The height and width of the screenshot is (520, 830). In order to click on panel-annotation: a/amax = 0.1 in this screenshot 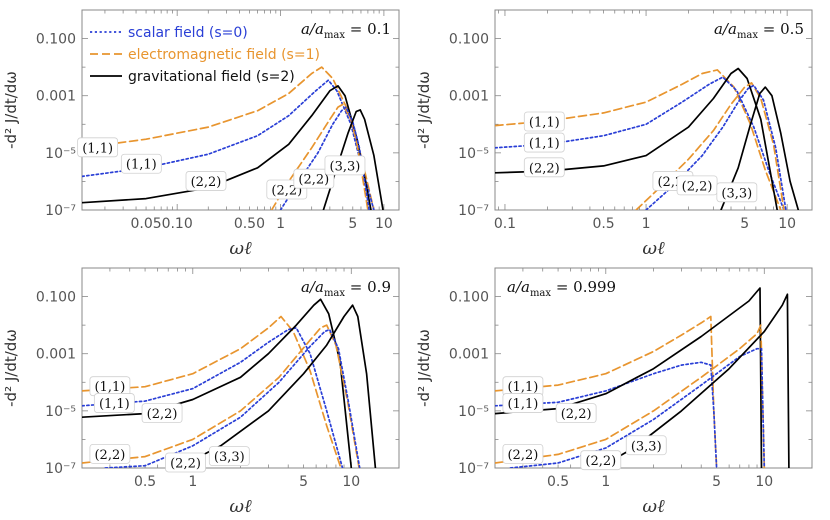, I will do `click(346, 30)`.